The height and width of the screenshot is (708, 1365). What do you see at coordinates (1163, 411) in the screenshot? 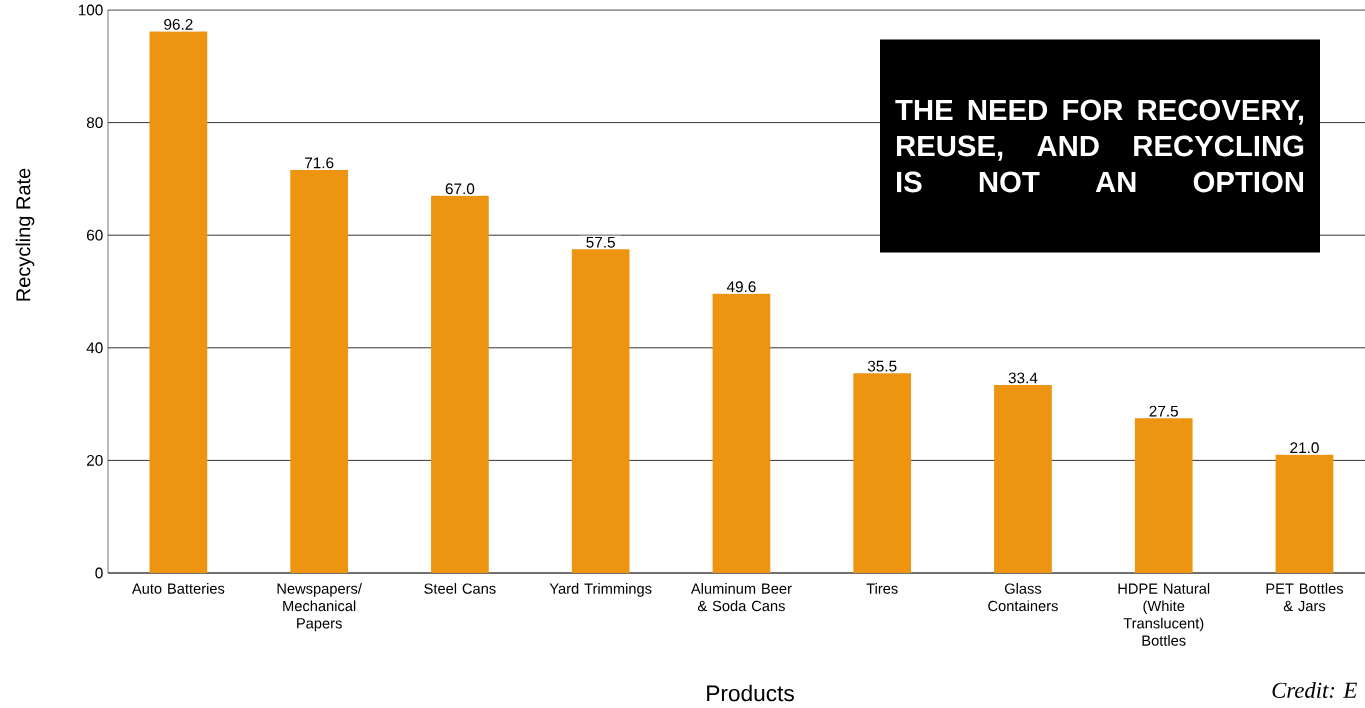
I see `data-label: 27.5` at bounding box center [1163, 411].